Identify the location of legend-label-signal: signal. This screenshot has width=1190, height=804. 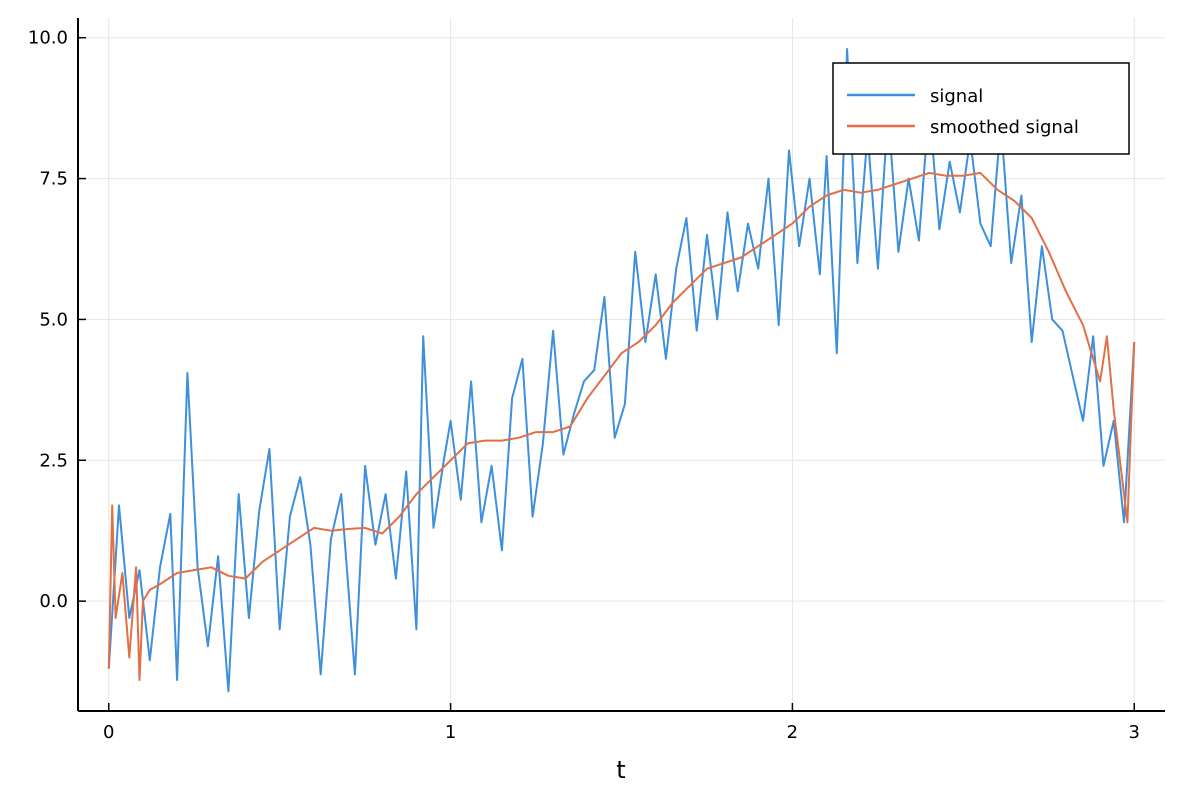
(956, 96).